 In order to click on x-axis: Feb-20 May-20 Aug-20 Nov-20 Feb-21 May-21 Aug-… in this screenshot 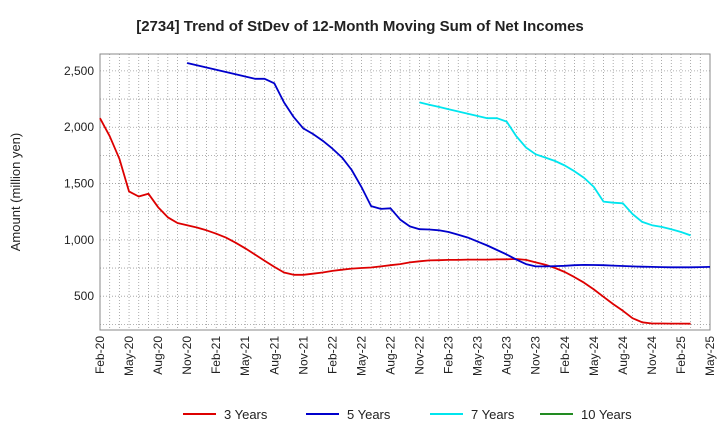, I will do `click(405, 356)`.